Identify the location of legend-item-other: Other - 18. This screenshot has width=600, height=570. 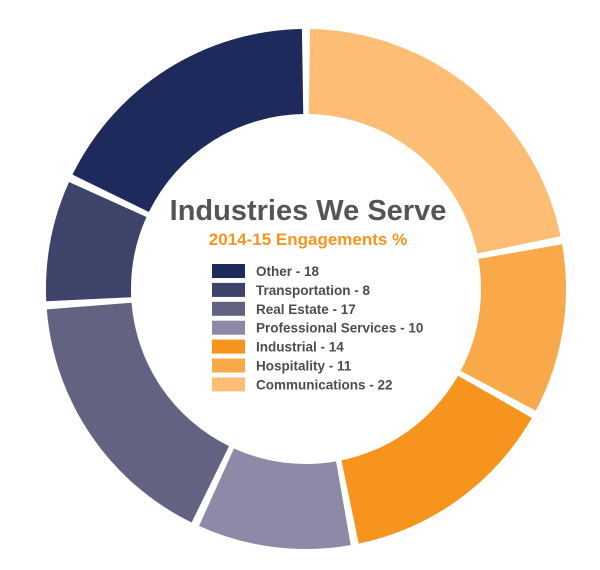
(266, 271).